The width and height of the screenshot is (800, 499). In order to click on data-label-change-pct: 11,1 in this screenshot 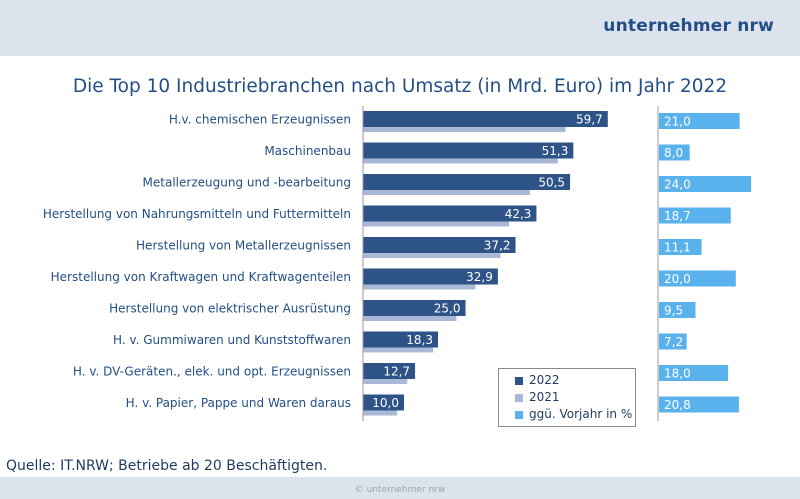, I will do `click(677, 248)`.